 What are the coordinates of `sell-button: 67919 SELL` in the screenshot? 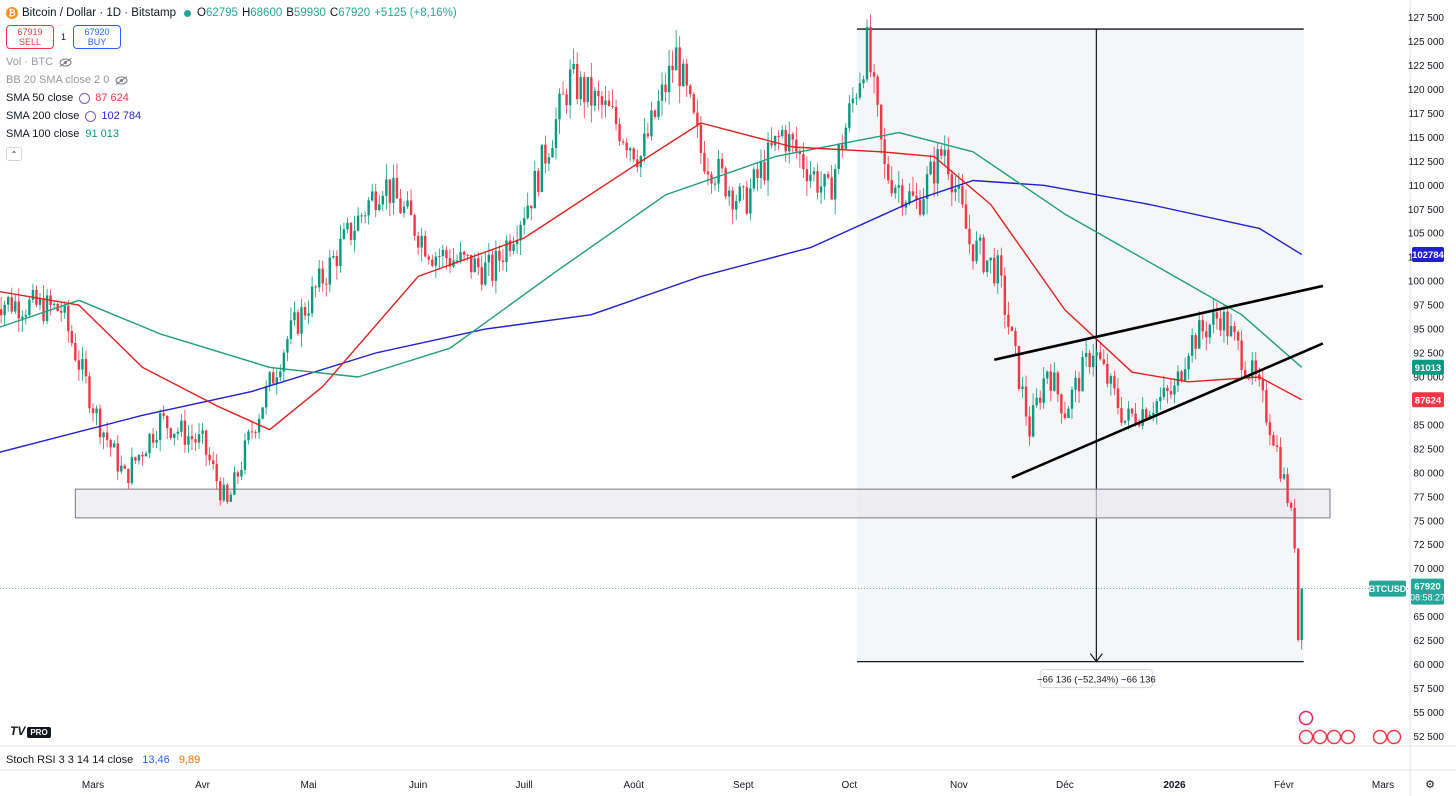 It's located at (30, 37).